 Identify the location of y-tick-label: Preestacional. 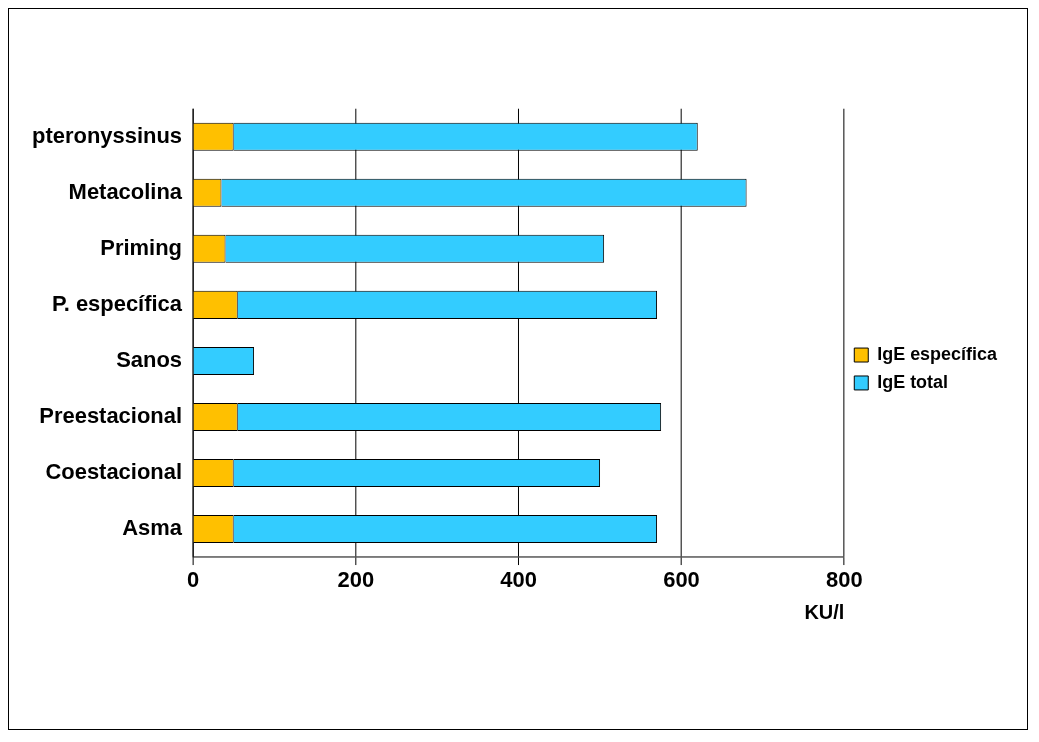
(111, 416).